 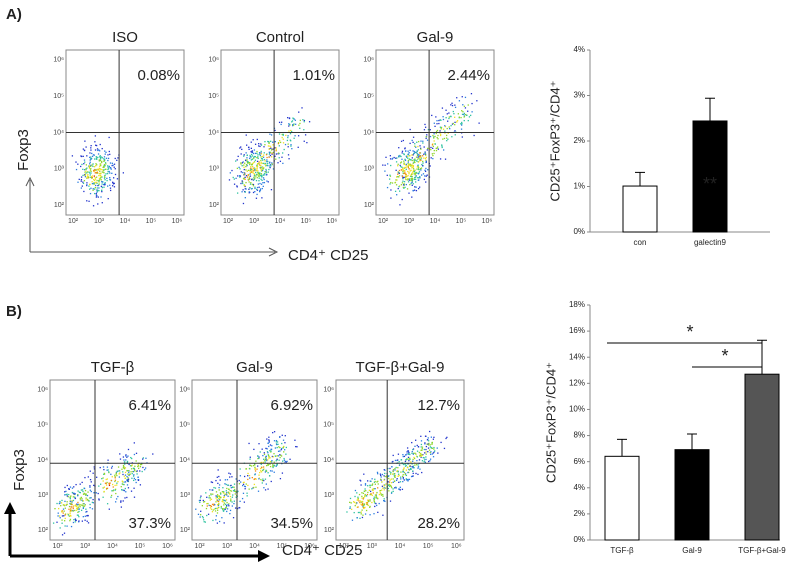 What do you see at coordinates (112, 460) in the screenshot?
I see `plot-frame` at bounding box center [112, 460].